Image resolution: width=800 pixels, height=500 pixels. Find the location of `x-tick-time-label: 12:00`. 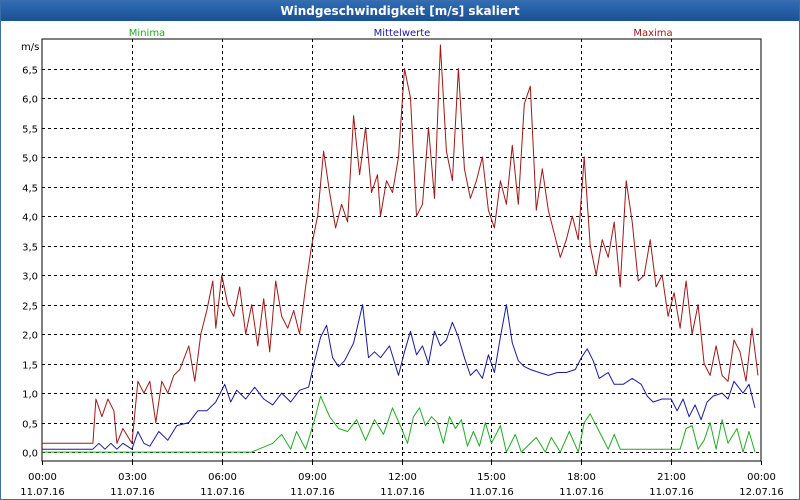

x-tick-time-label: 12:00 is located at coordinates (402, 477).